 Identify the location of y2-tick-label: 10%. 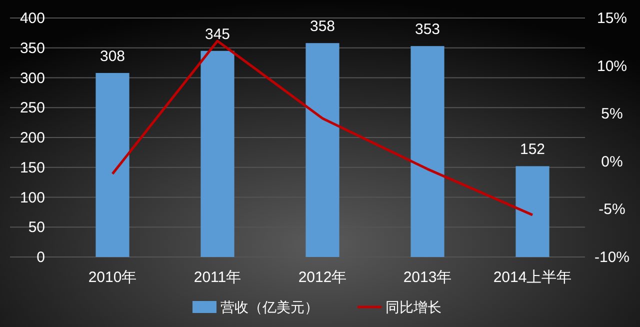
(612, 66).